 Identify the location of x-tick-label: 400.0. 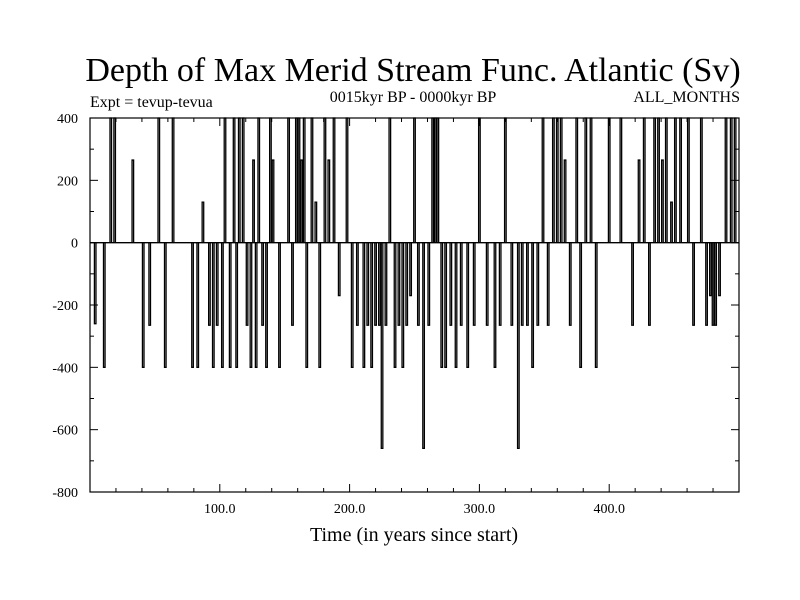
(609, 509).